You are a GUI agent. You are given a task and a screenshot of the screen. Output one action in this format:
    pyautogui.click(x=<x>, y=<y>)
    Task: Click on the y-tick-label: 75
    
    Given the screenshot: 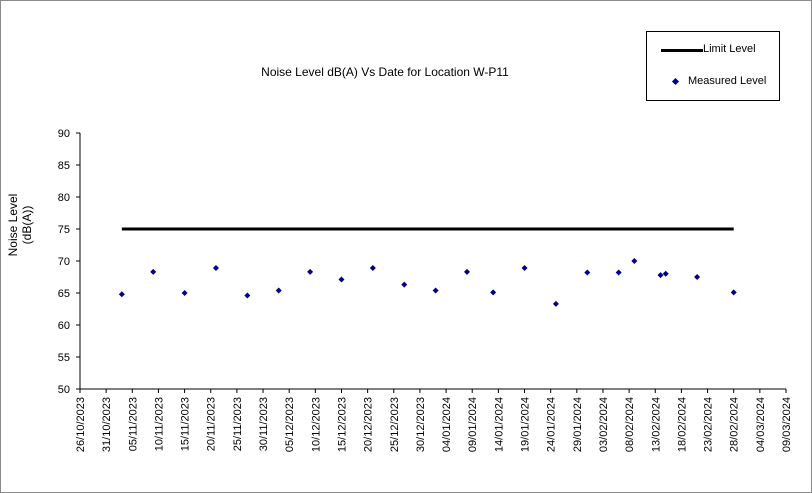 What is the action you would take?
    pyautogui.click(x=64, y=230)
    